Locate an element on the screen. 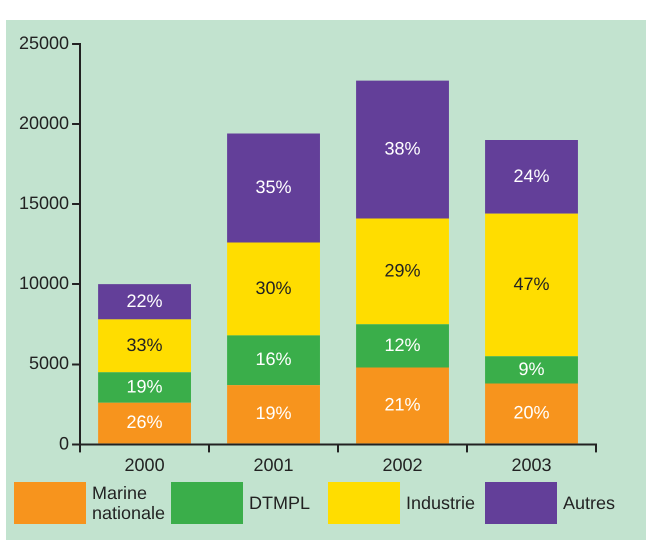 This screenshot has height=543, width=652. legend-label: DTMPL is located at coordinates (280, 503).